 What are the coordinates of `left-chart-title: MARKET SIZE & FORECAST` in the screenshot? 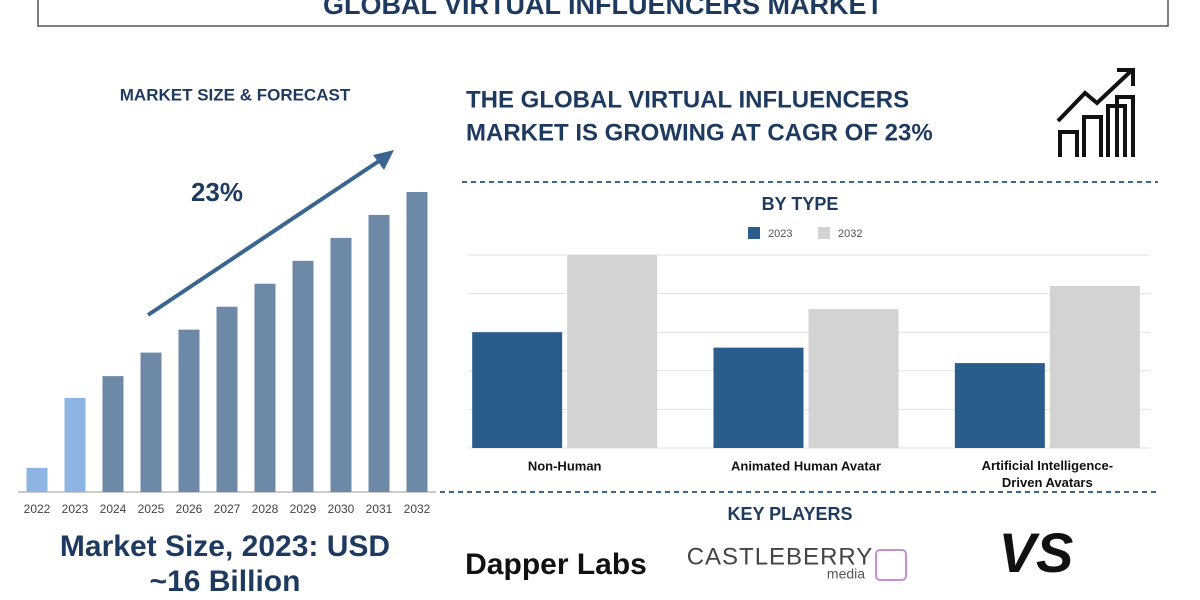 It's located at (235, 94).